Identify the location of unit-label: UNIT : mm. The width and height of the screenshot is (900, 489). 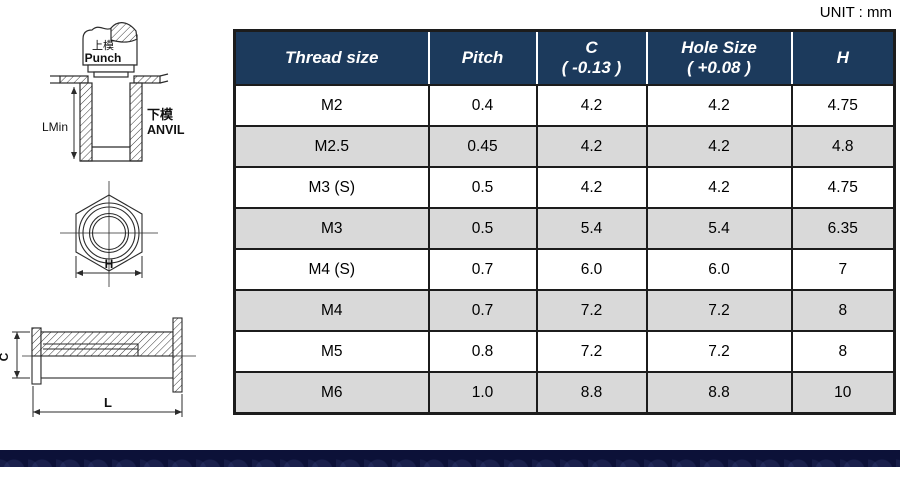
(855, 12).